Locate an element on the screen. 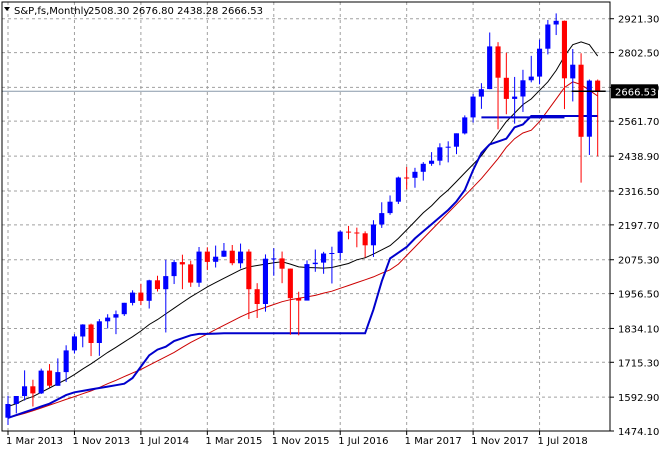  header-ohlc: 2508.30 2676.80 2438.28 2666.53 is located at coordinates (175, 11).